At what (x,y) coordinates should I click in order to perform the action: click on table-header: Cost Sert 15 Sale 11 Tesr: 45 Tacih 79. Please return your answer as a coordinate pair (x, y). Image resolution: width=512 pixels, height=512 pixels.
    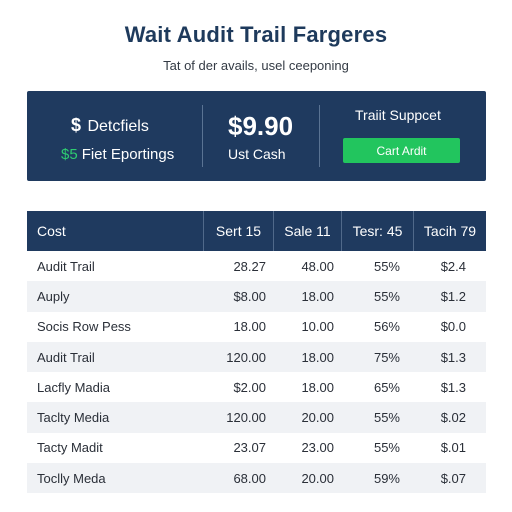
    Looking at the image, I should click on (256, 231).